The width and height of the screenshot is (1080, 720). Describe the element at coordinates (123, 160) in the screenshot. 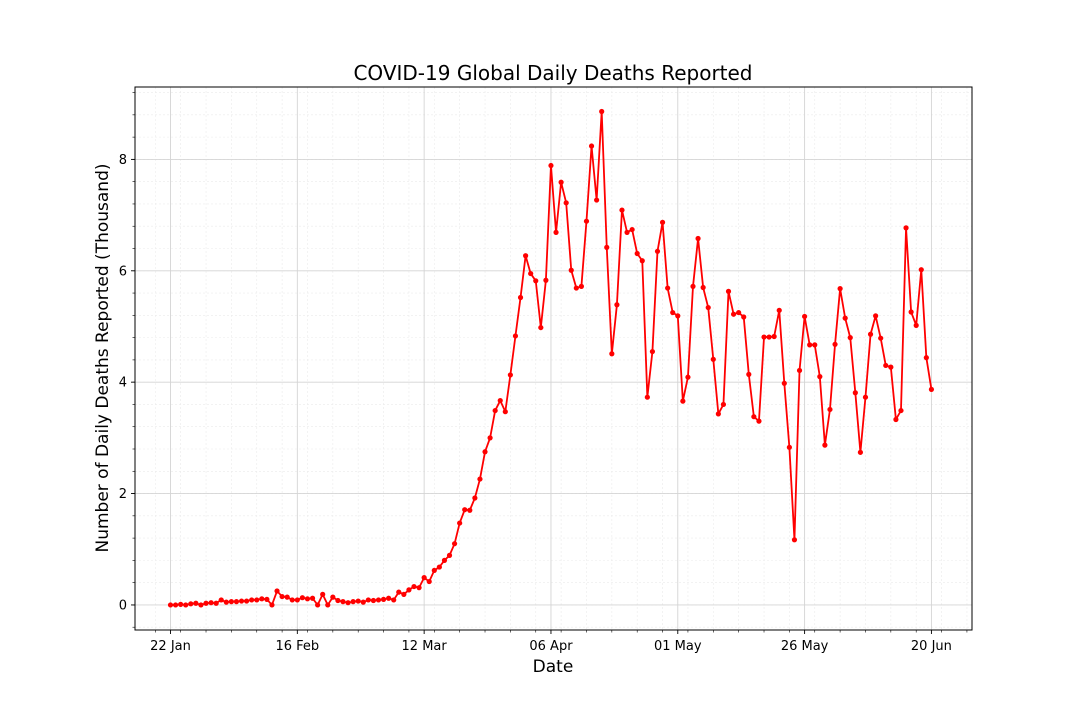

I see `y-tick-label: 8` at that location.